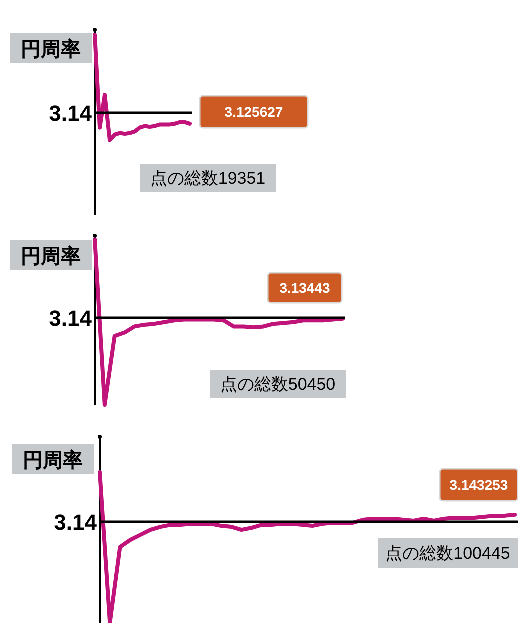 The height and width of the screenshot is (623, 518). I want to click on annotation: 3.13443, so click(305, 288).